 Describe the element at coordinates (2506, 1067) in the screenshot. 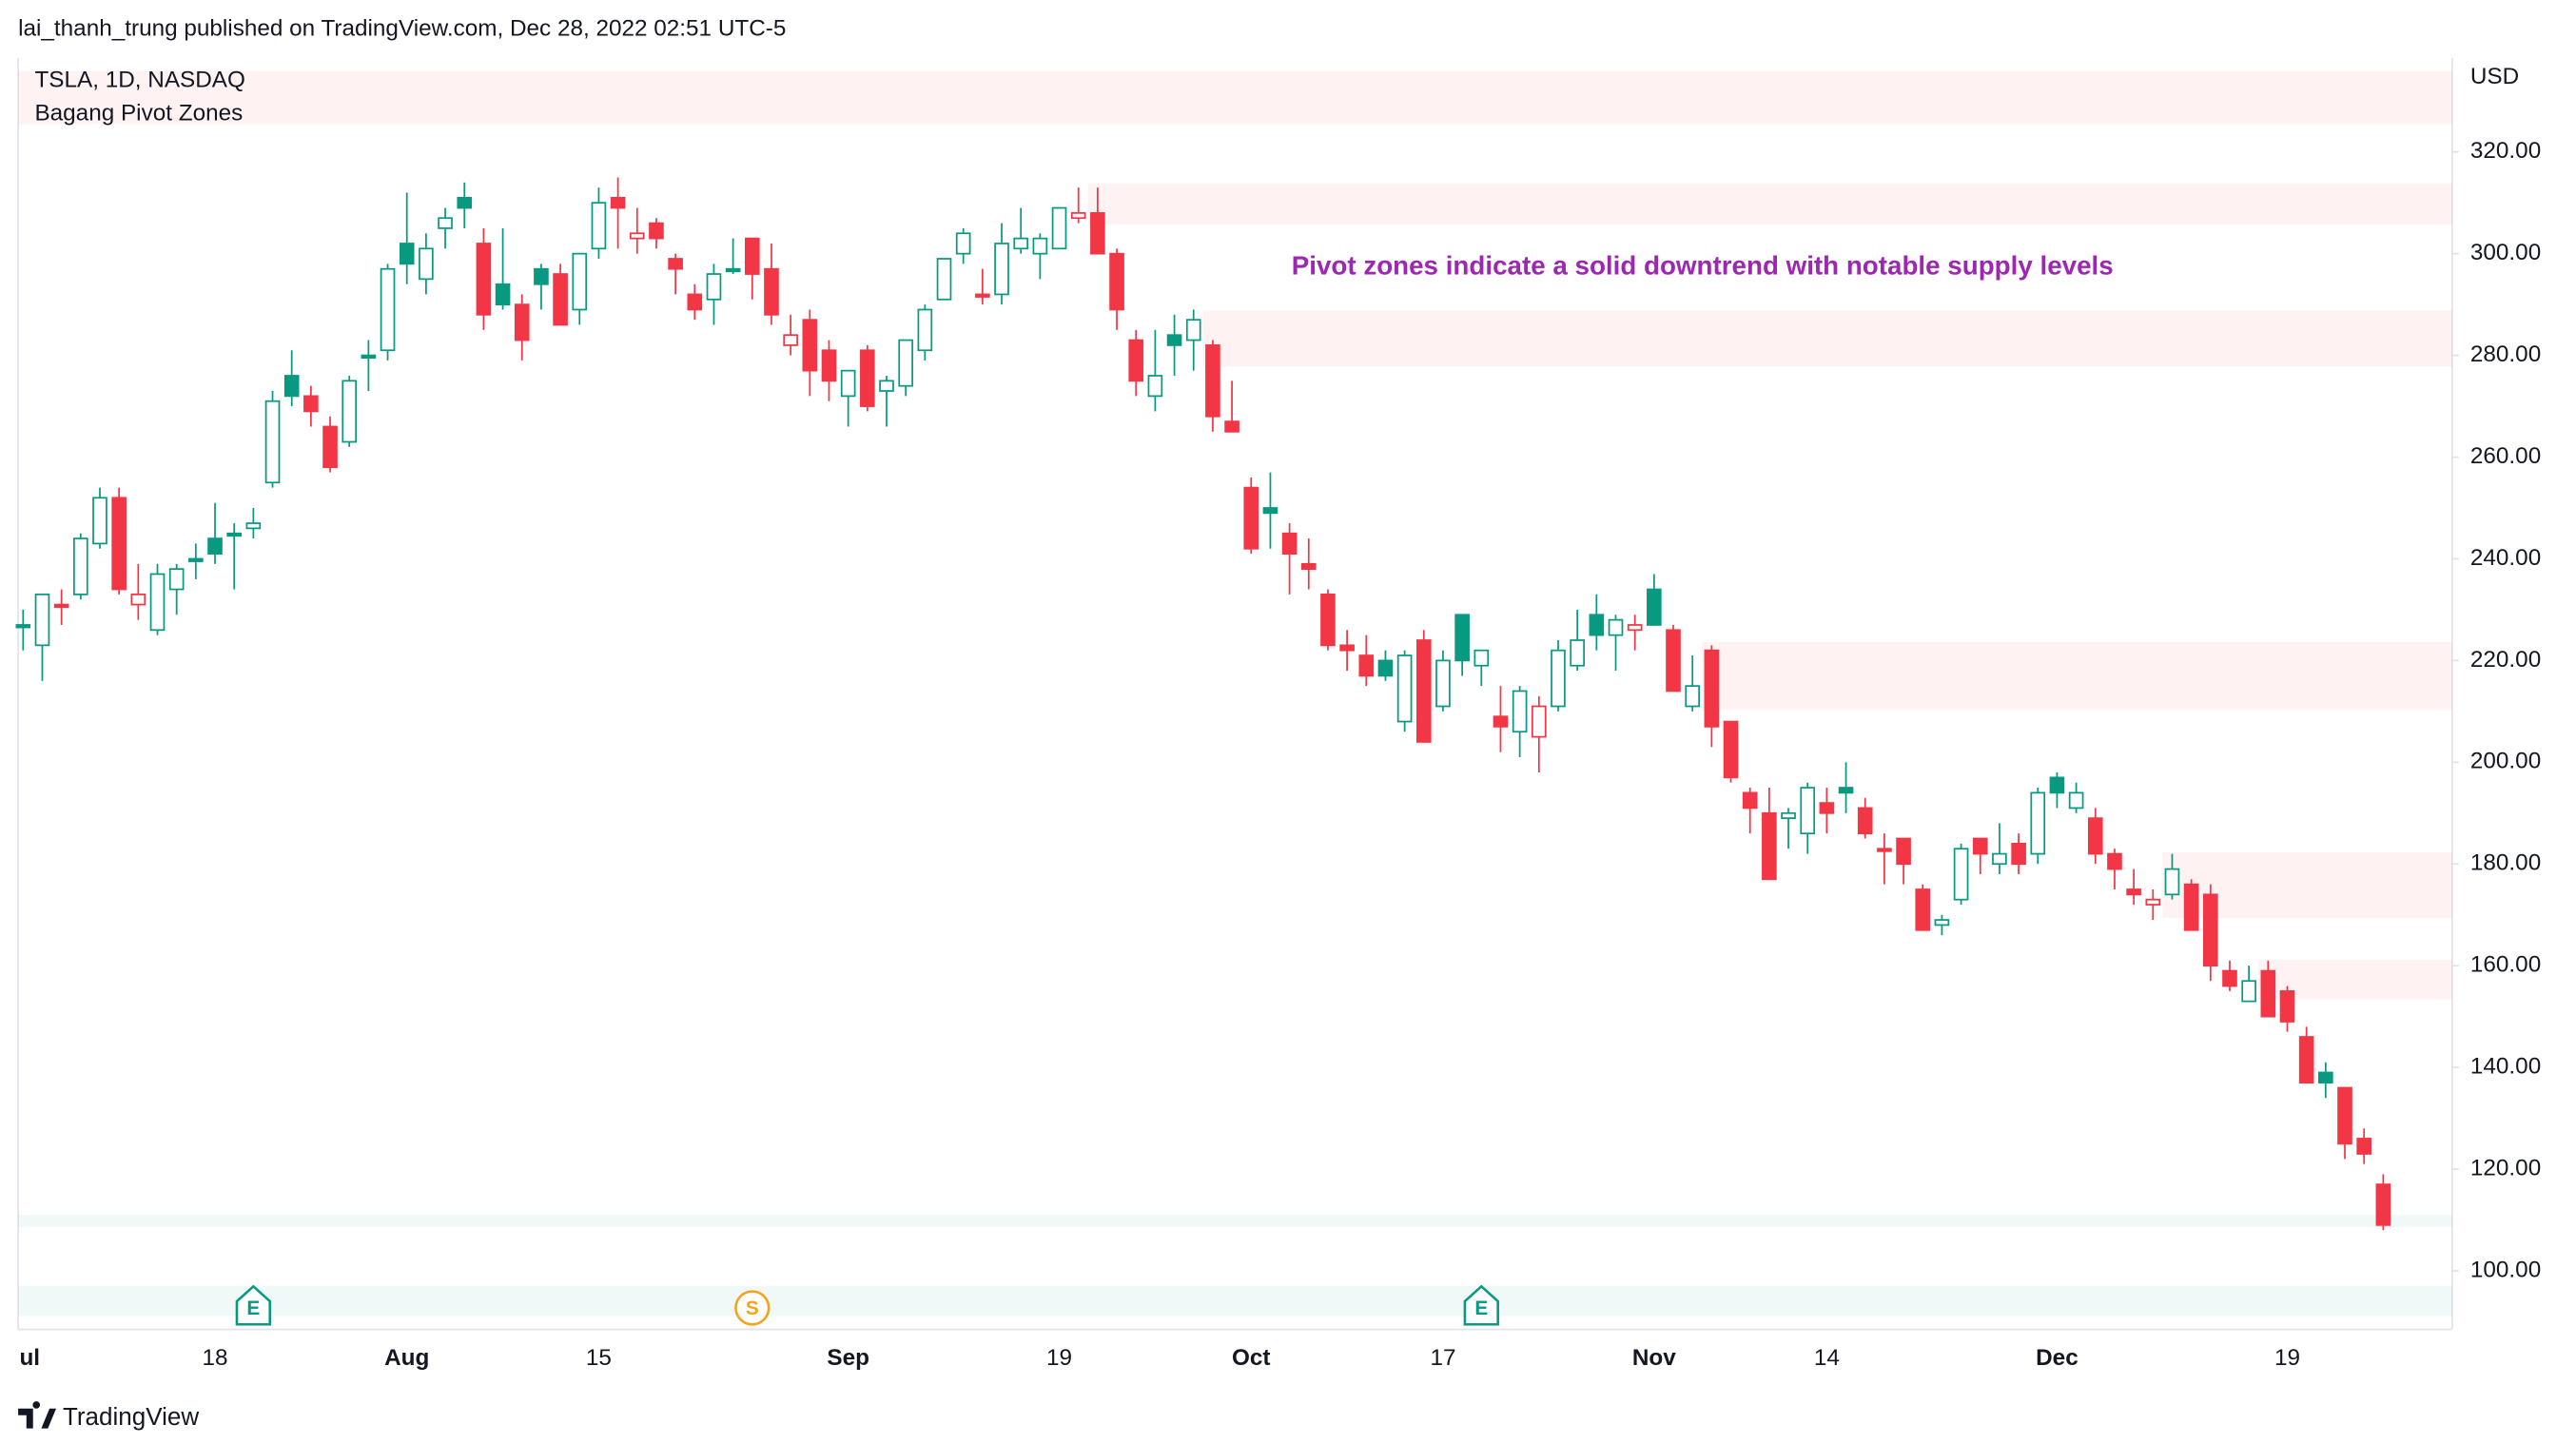

I see `y-tick-label: 140.00` at that location.